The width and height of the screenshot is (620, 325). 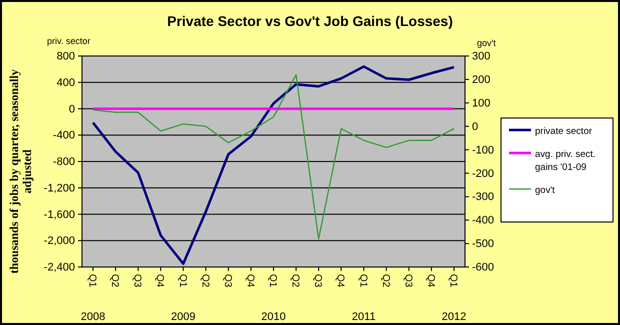 What do you see at coordinates (565, 161) in the screenshot?
I see `legend-label: avg. priv. sect. gains '01-09` at bounding box center [565, 161].